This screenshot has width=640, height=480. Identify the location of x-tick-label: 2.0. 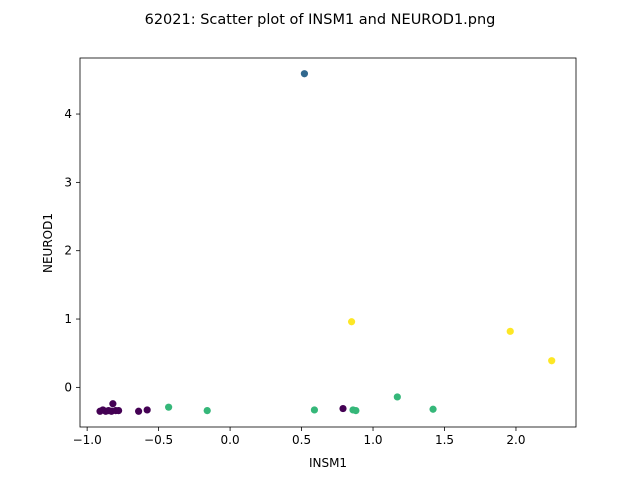
(515, 440).